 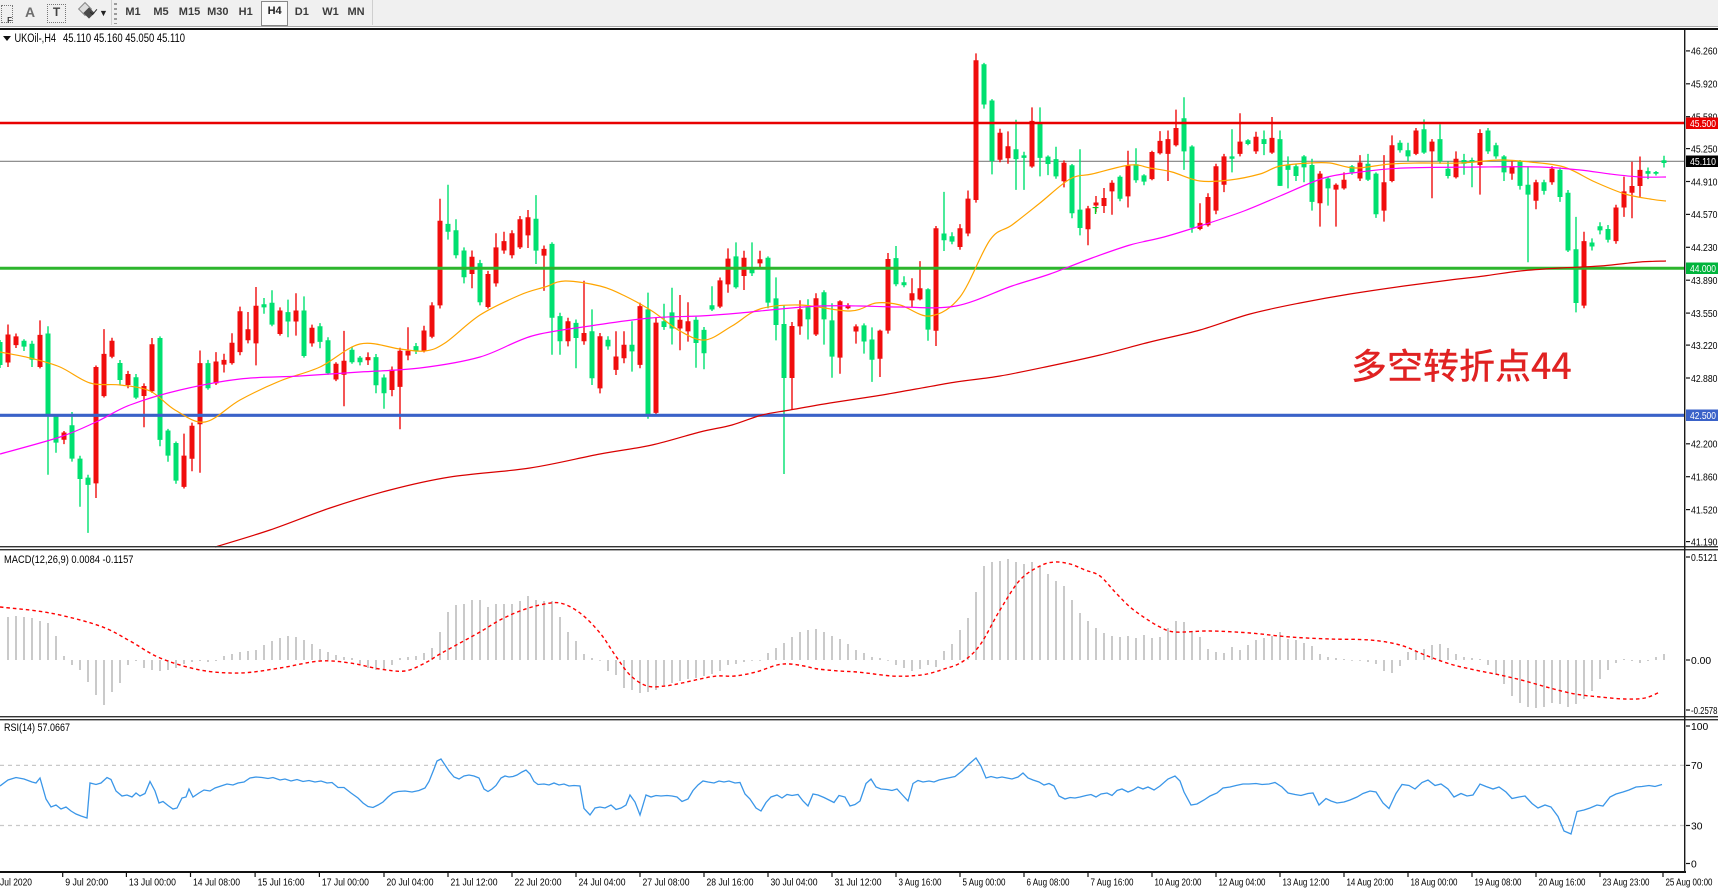 What do you see at coordinates (345, 883) in the screenshot?
I see `svg-text: 17 Jul 00:00` at bounding box center [345, 883].